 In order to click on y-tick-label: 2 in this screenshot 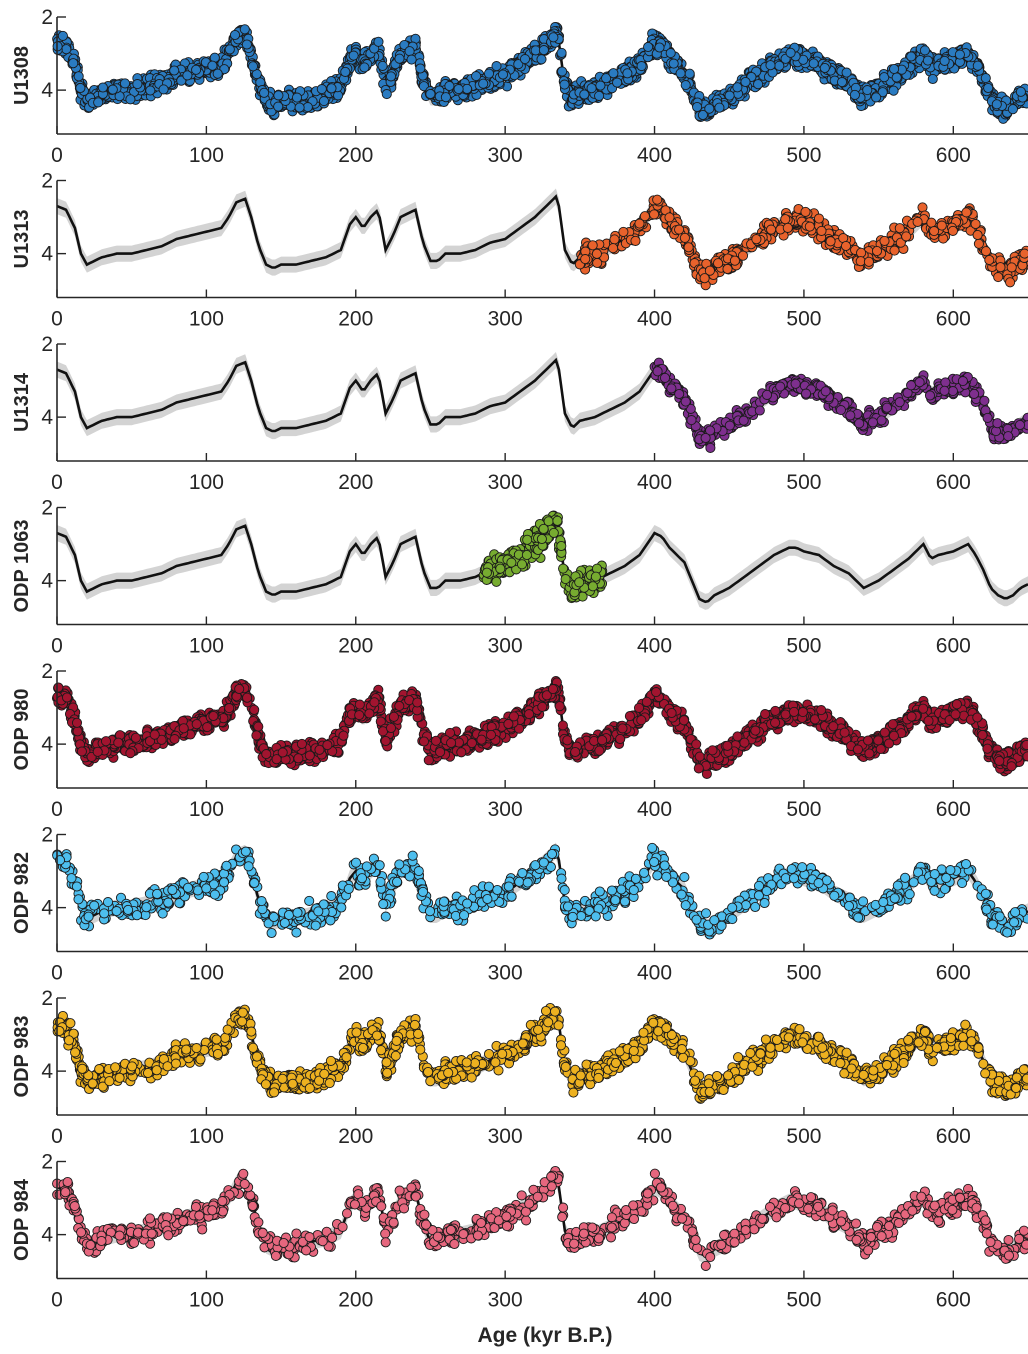, I will do `click(47, 344)`.